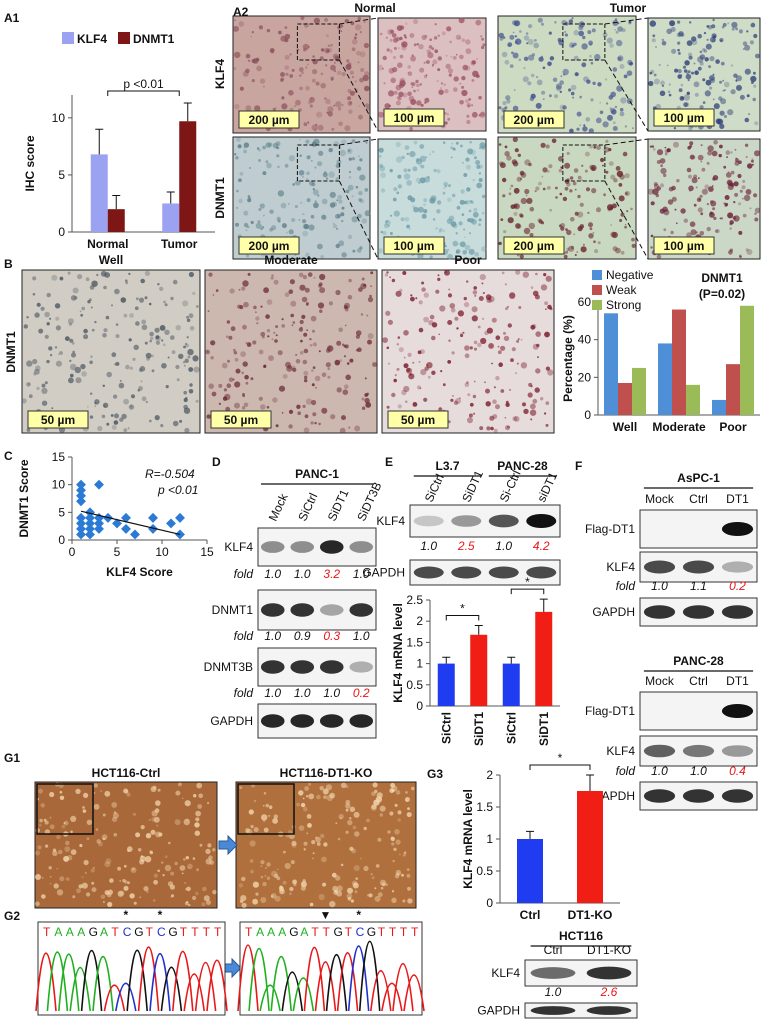 The width and height of the screenshot is (767, 1025). Describe the element at coordinates (148, 979) in the screenshot. I see `trace-peak` at that location.